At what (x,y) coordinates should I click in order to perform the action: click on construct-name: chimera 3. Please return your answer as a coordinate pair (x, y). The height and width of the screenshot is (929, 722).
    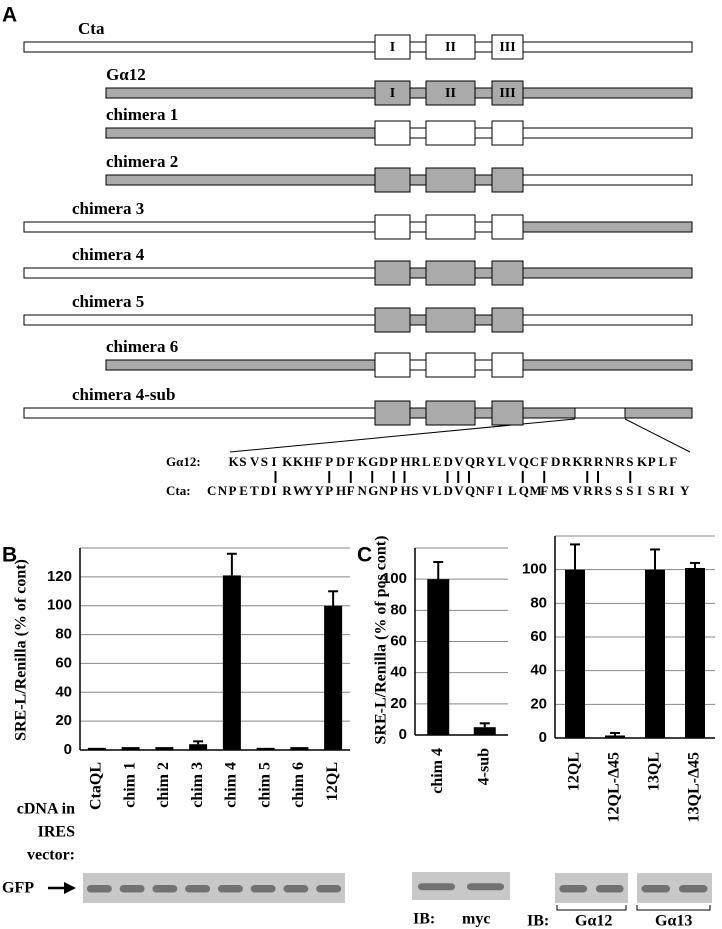
    Looking at the image, I should click on (108, 208).